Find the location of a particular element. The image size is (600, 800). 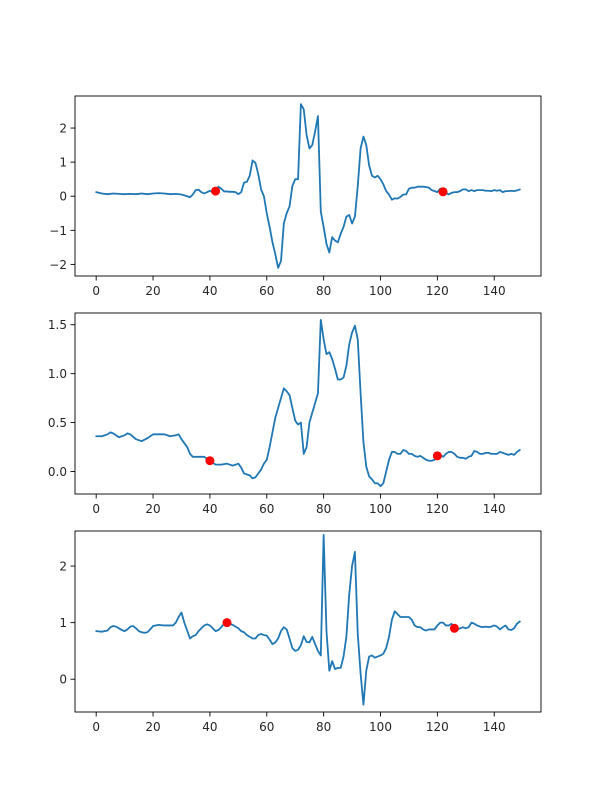

y-tick-label: 0.0 is located at coordinates (57, 472).